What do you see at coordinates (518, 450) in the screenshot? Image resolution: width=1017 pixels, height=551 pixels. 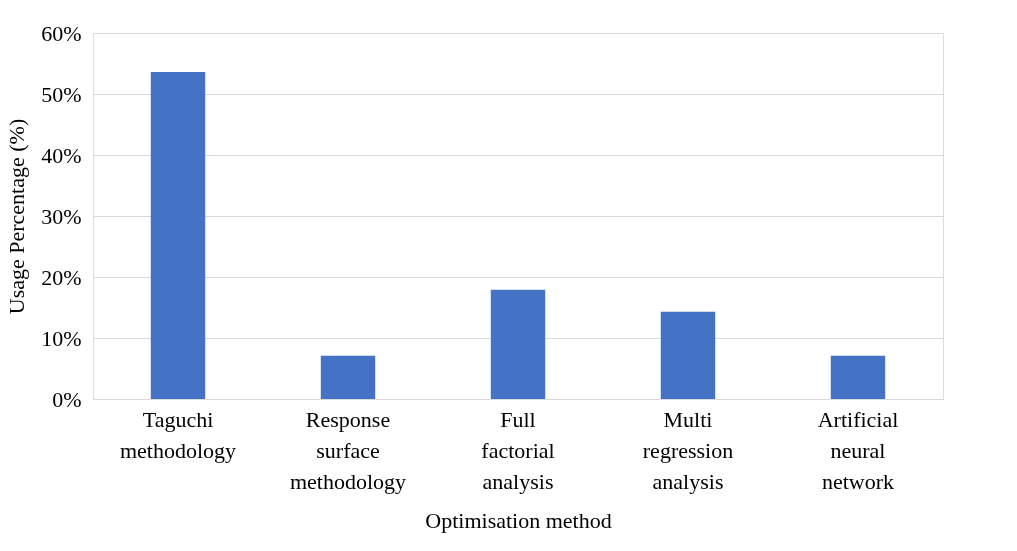 I see `x-tick-label: Full factorial analysis` at bounding box center [518, 450].